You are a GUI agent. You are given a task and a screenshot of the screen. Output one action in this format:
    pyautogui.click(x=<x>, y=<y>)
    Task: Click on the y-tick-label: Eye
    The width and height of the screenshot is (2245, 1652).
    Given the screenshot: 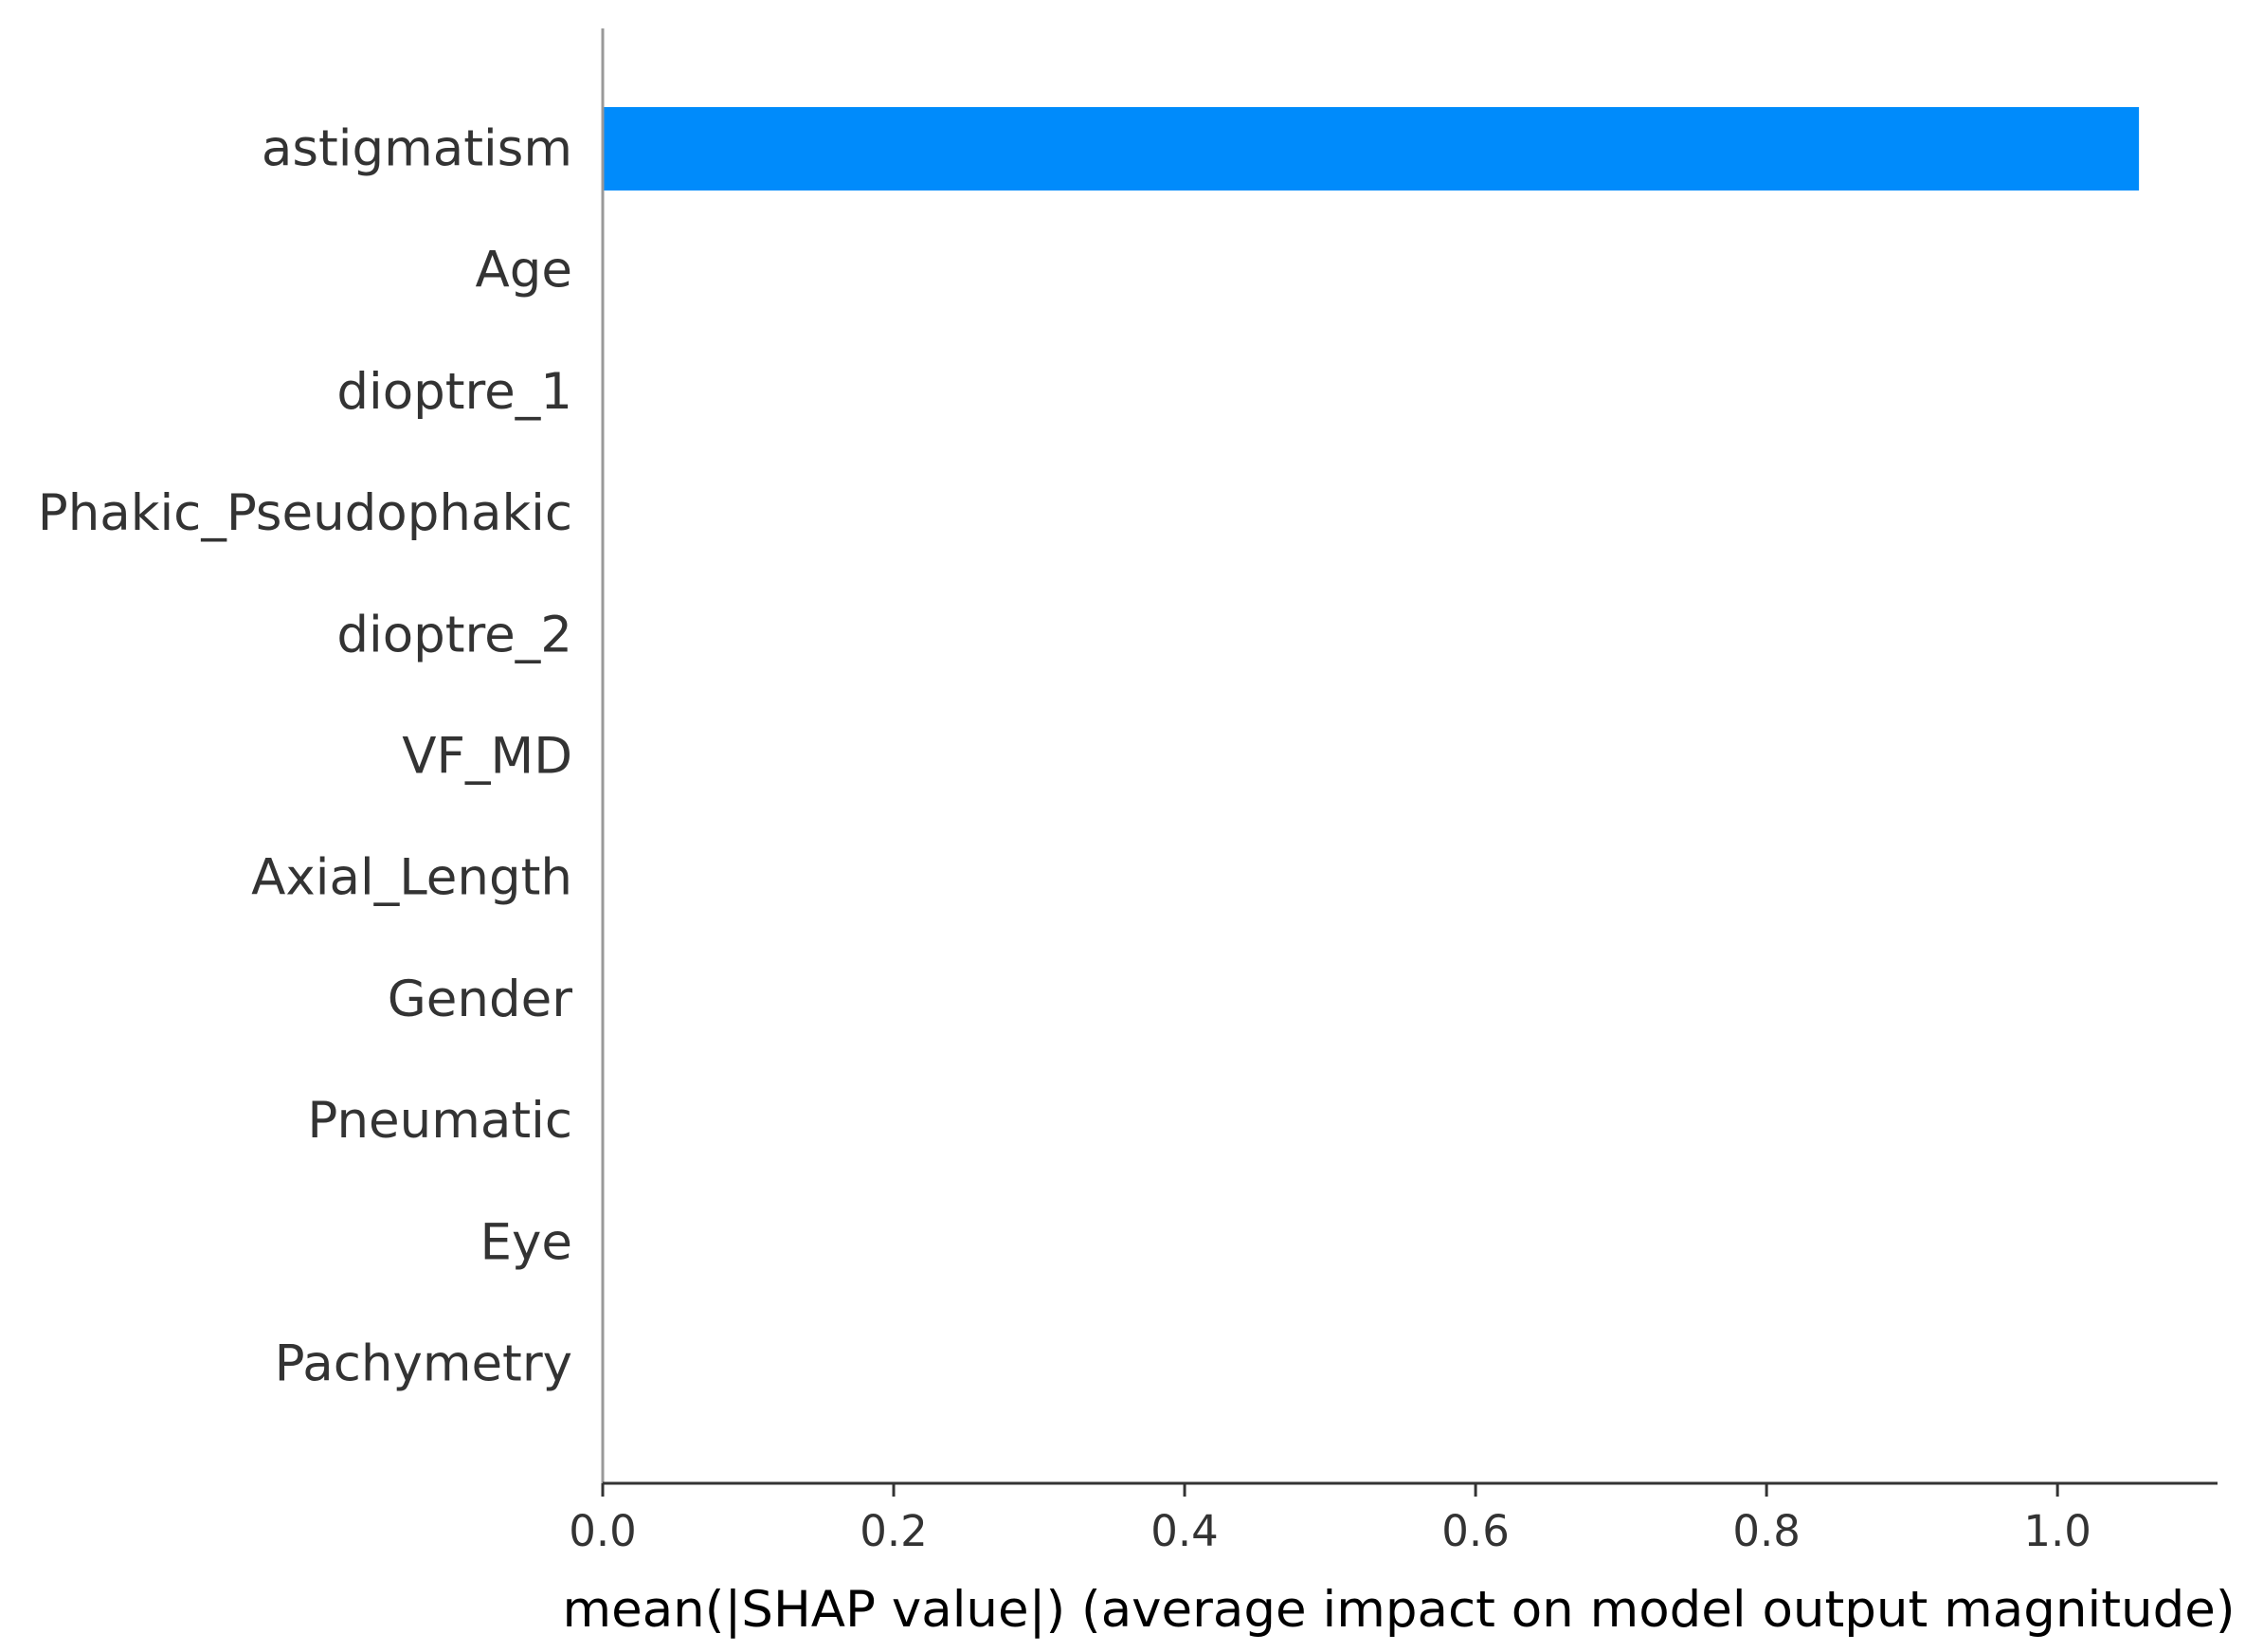 What is the action you would take?
    pyautogui.click(x=526, y=1242)
    